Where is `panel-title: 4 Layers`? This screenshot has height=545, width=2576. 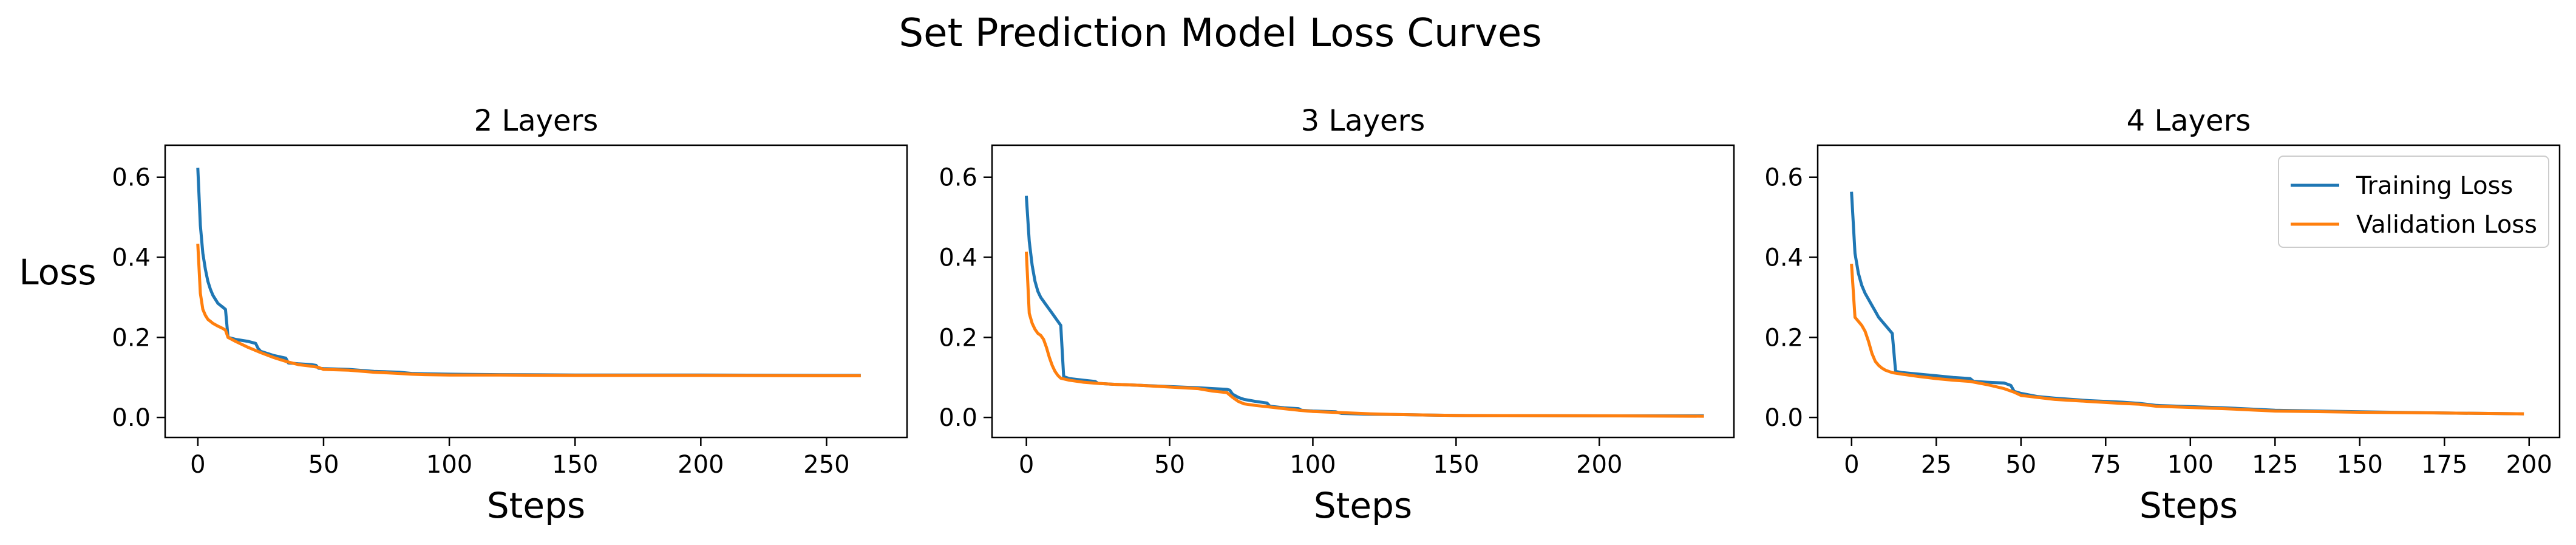
panel-title: 4 Layers is located at coordinates (2189, 121).